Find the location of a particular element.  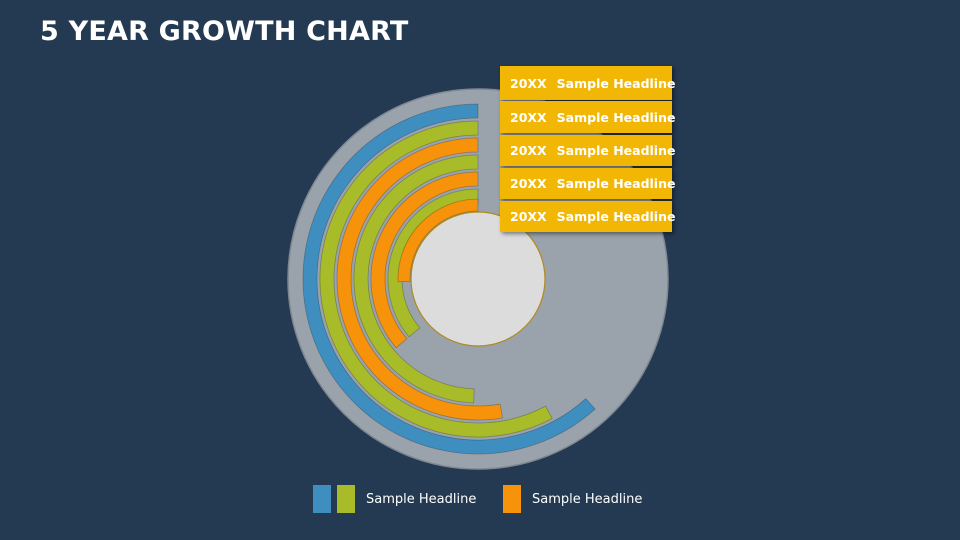

ring-arc-3-orange is located at coordinates (419, 279).